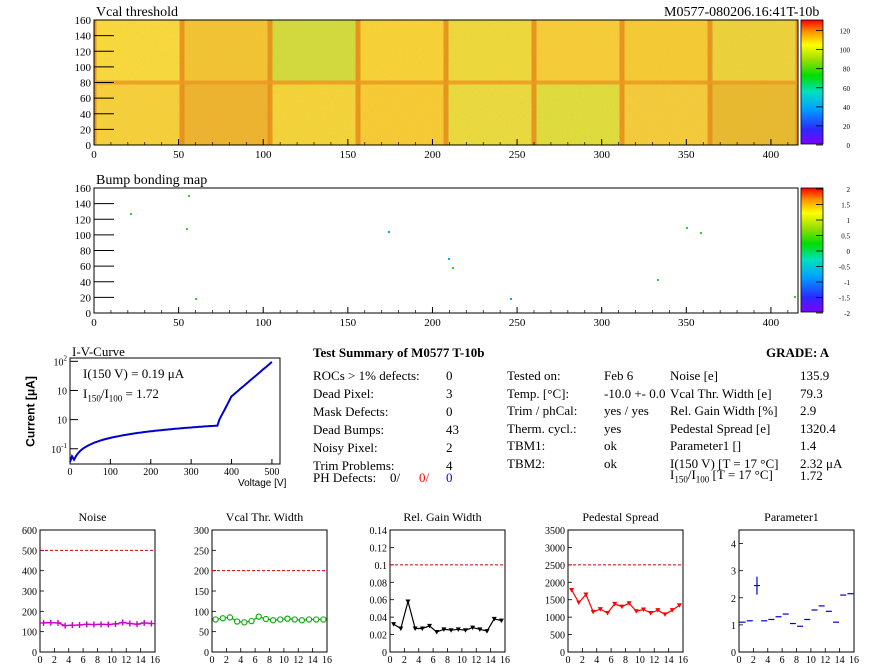  What do you see at coordinates (93, 517) in the screenshot?
I see `chart-title: Noise` at bounding box center [93, 517].